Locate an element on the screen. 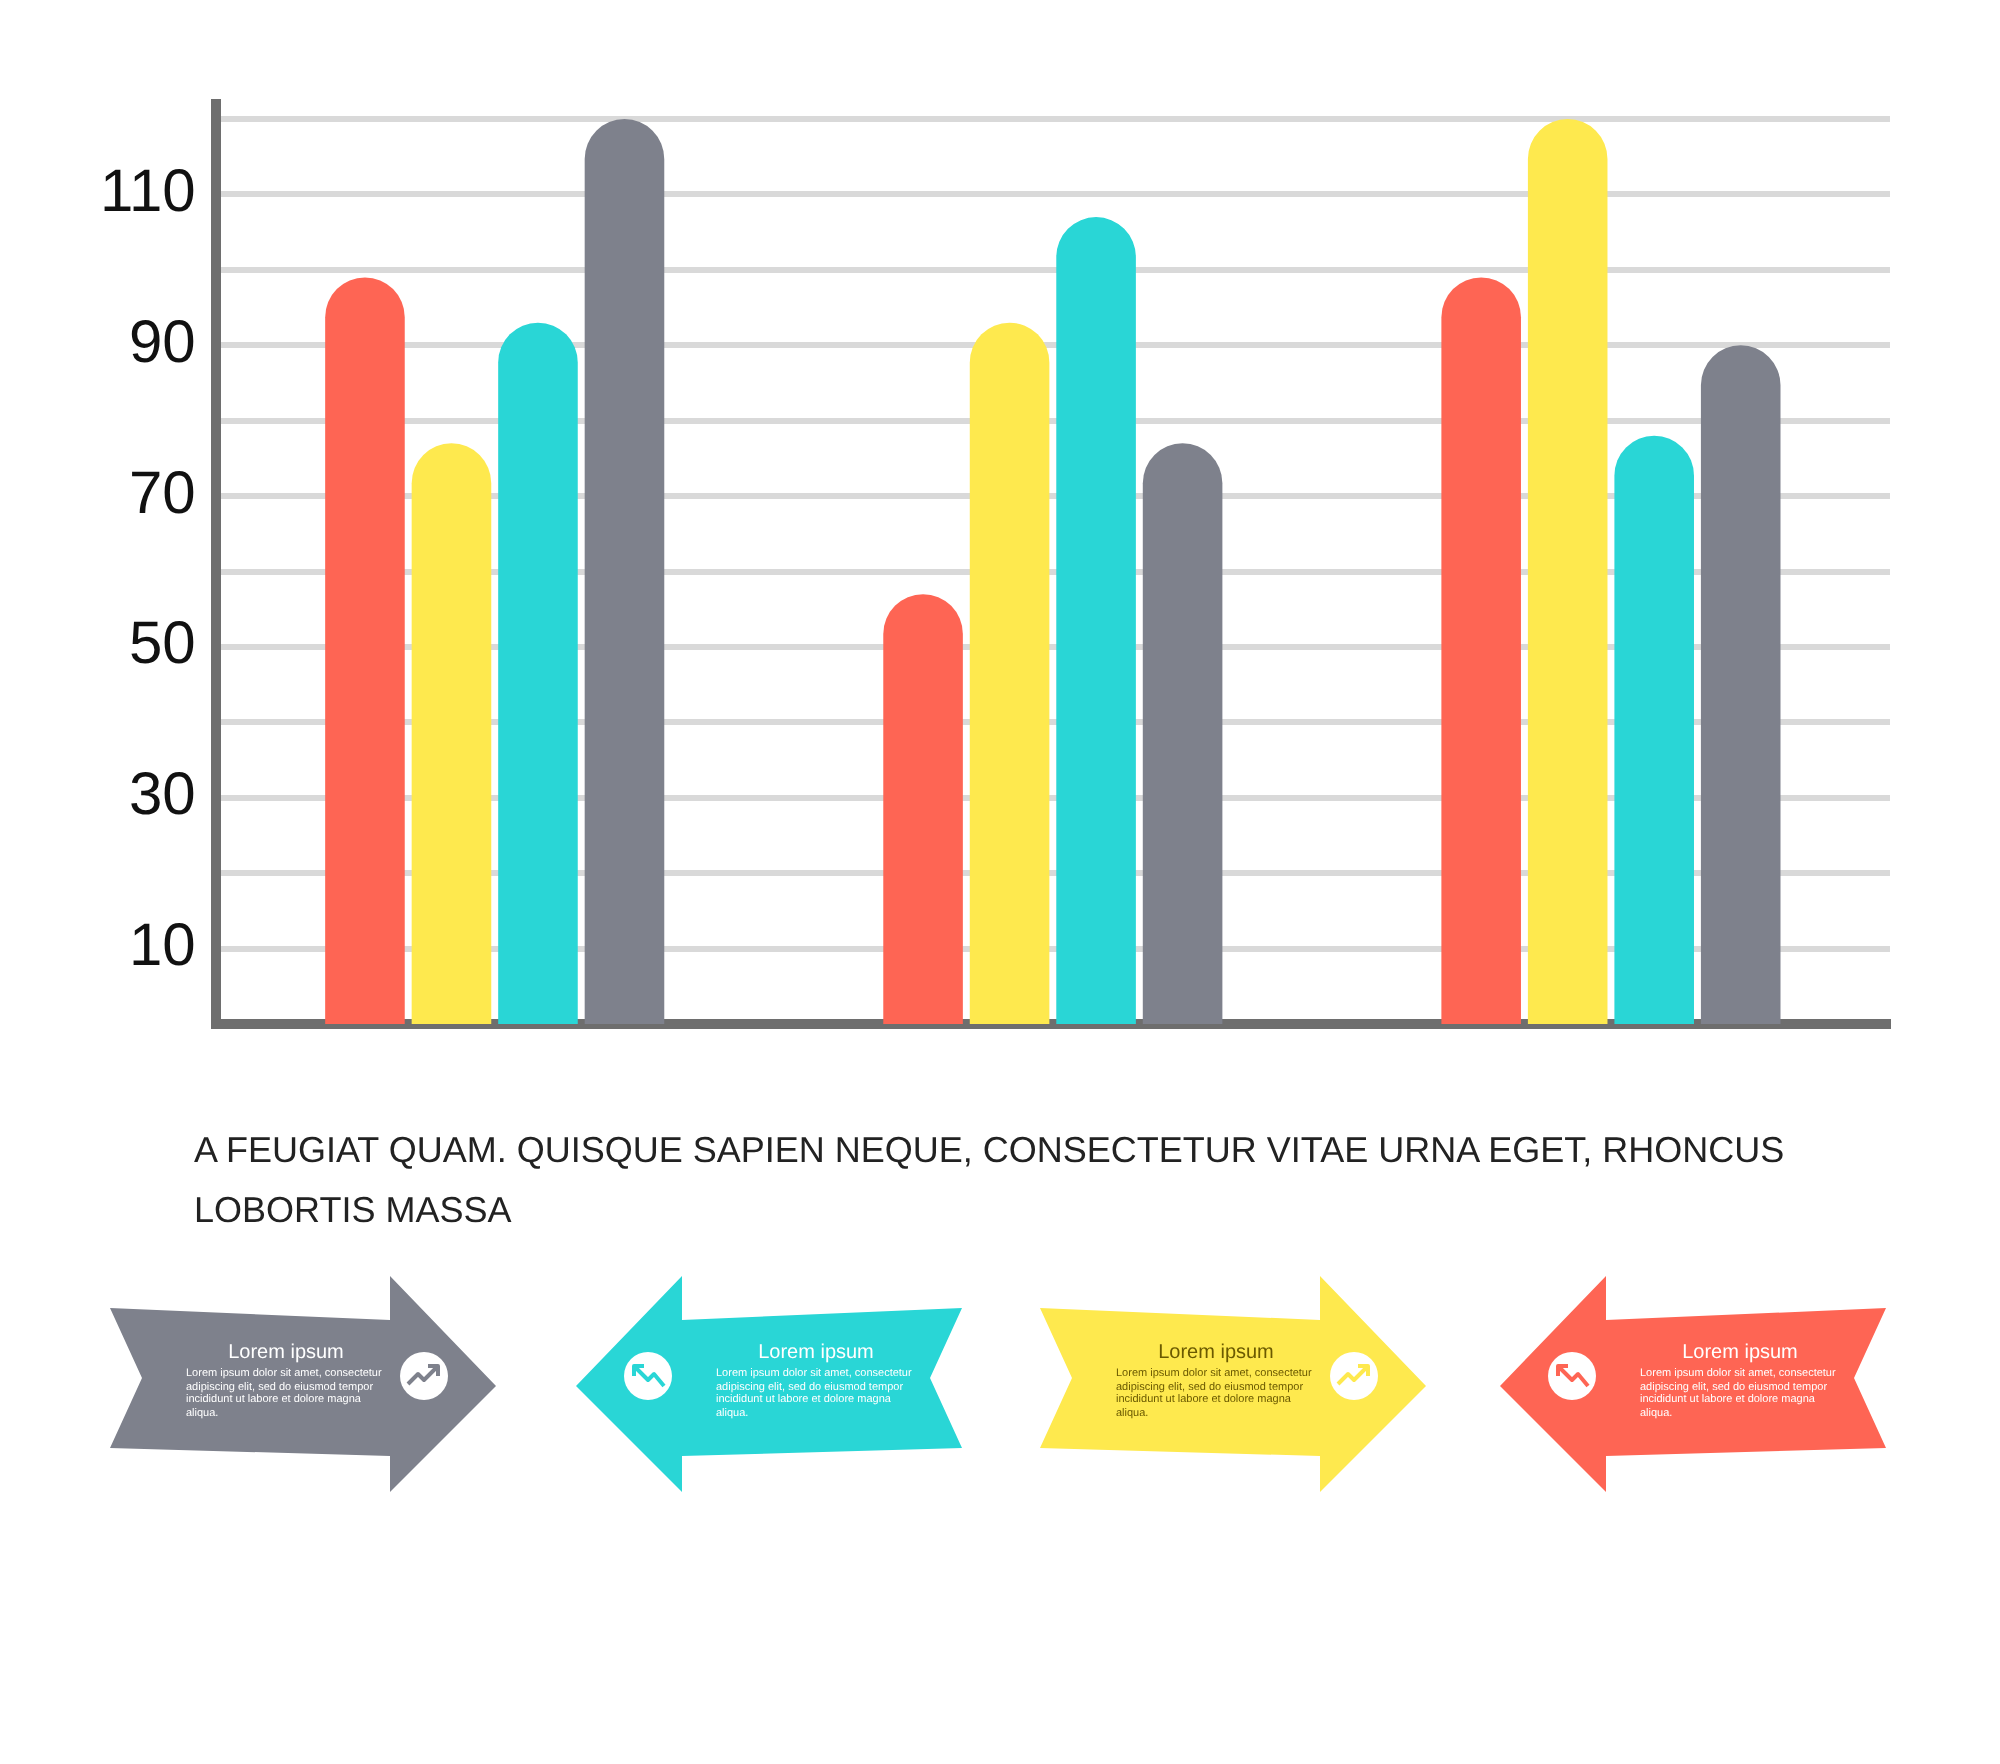  y-tick-label: 30 is located at coordinates (162, 795).